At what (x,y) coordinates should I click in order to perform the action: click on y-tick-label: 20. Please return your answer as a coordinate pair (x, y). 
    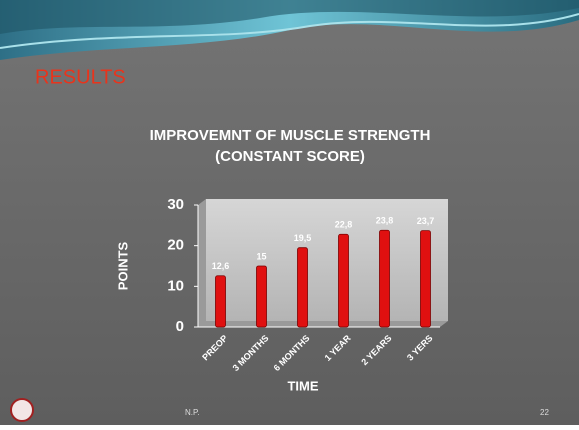
    Looking at the image, I should click on (175, 245).